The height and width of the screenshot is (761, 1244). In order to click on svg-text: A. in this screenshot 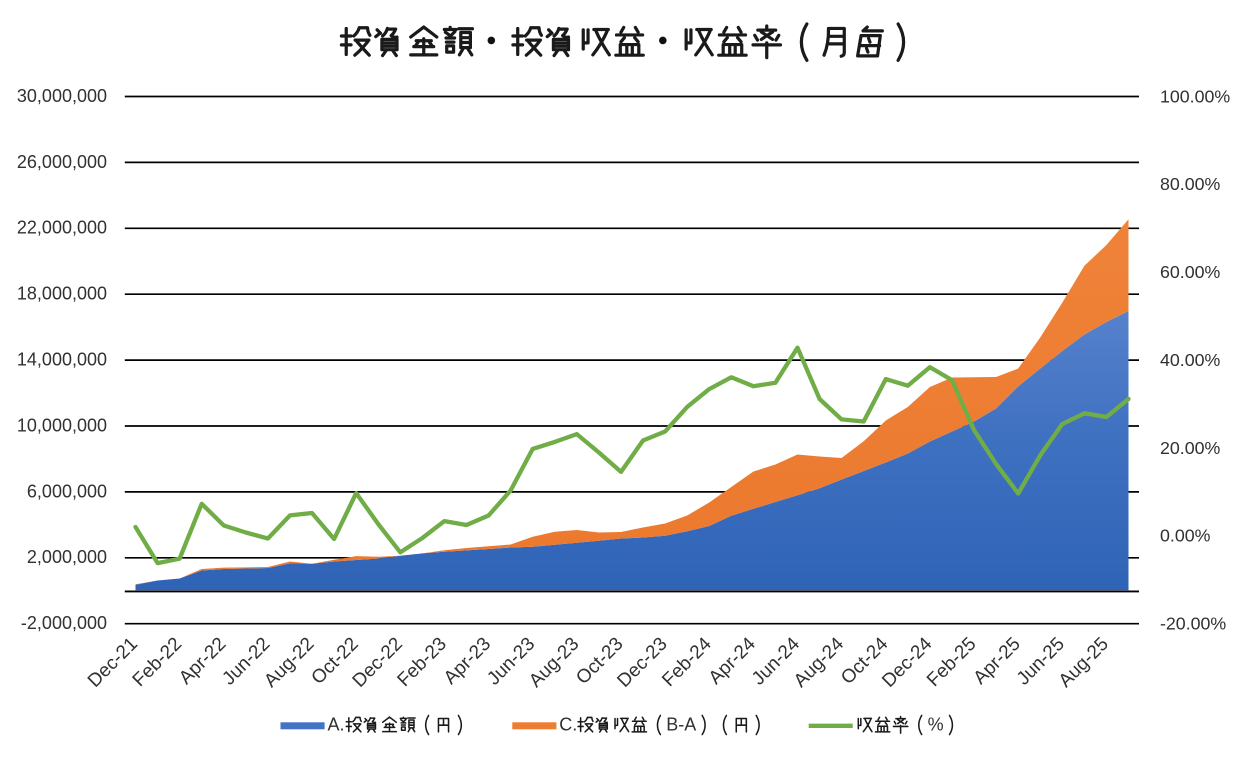, I will do `click(336, 725)`.